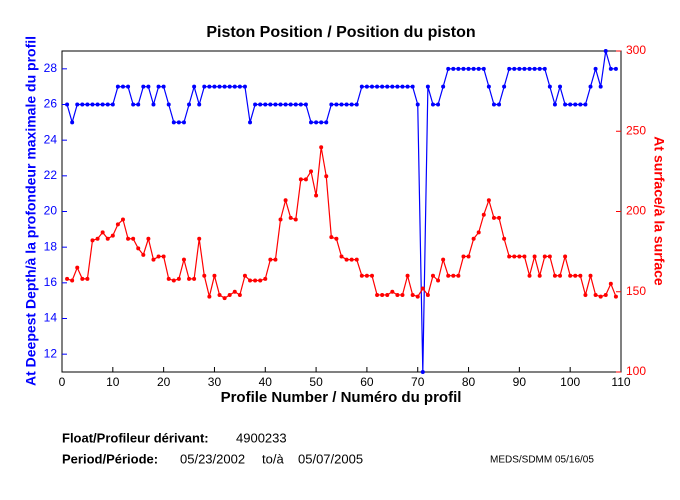 The height and width of the screenshot is (500, 680). I want to click on footer-credit: MEDS/SDMM 05/16/05, so click(542, 460).